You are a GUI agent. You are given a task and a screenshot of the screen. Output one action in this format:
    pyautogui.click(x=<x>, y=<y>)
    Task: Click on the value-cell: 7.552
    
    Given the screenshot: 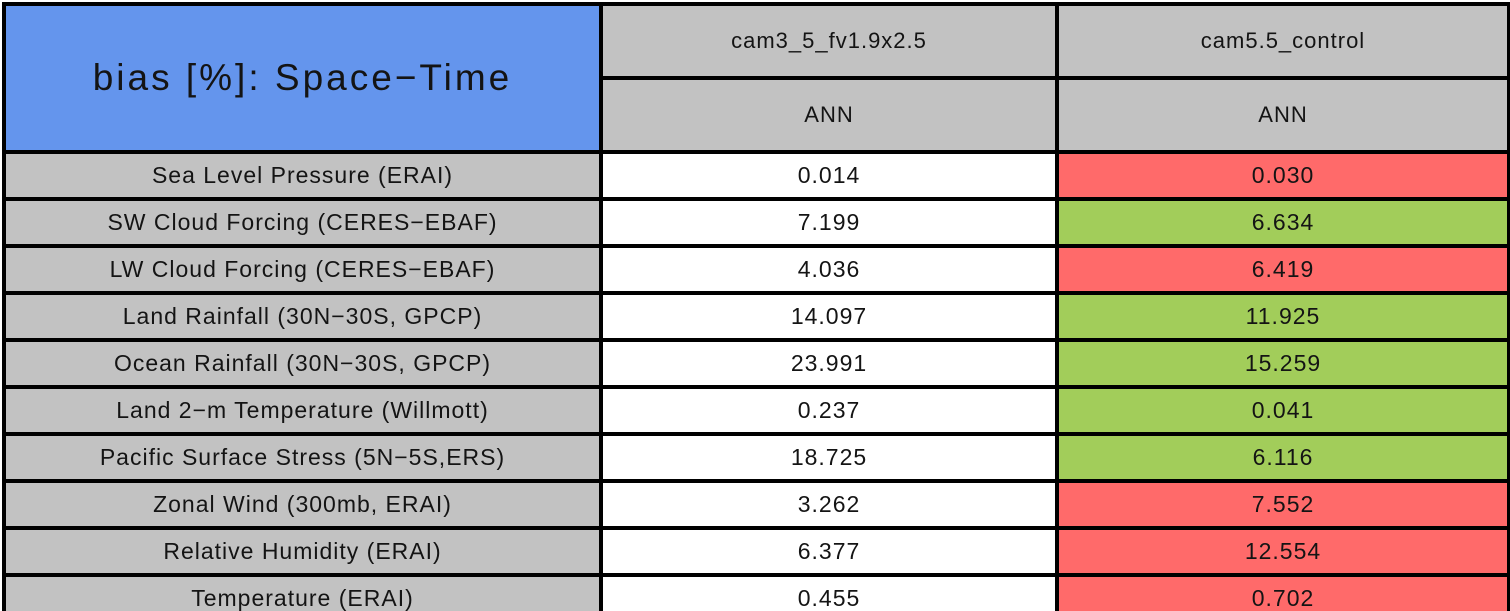 What is the action you would take?
    pyautogui.click(x=1282, y=504)
    